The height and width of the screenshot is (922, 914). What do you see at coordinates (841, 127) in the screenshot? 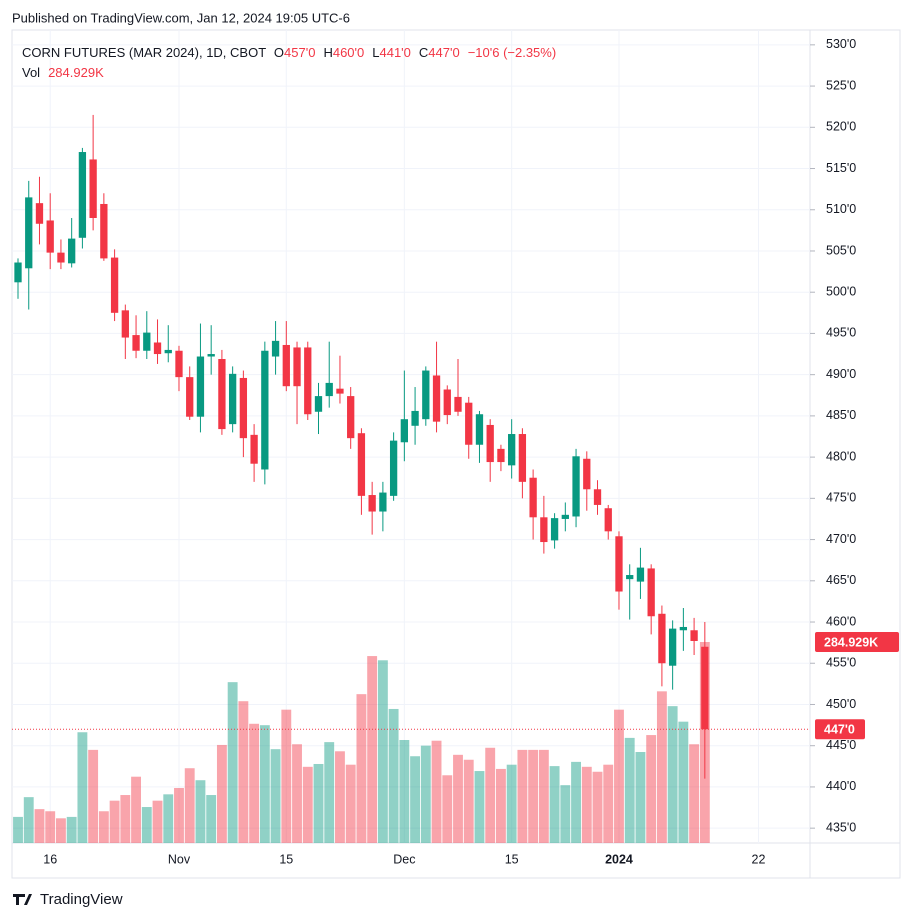
I see `y-tick-label: 520'0` at bounding box center [841, 127].